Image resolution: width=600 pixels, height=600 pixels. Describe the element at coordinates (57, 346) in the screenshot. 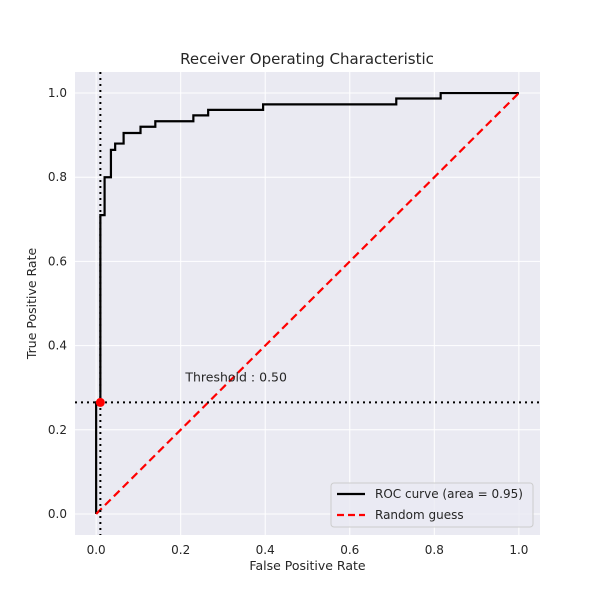

I see `y-tick-label-2: 0.4` at that location.